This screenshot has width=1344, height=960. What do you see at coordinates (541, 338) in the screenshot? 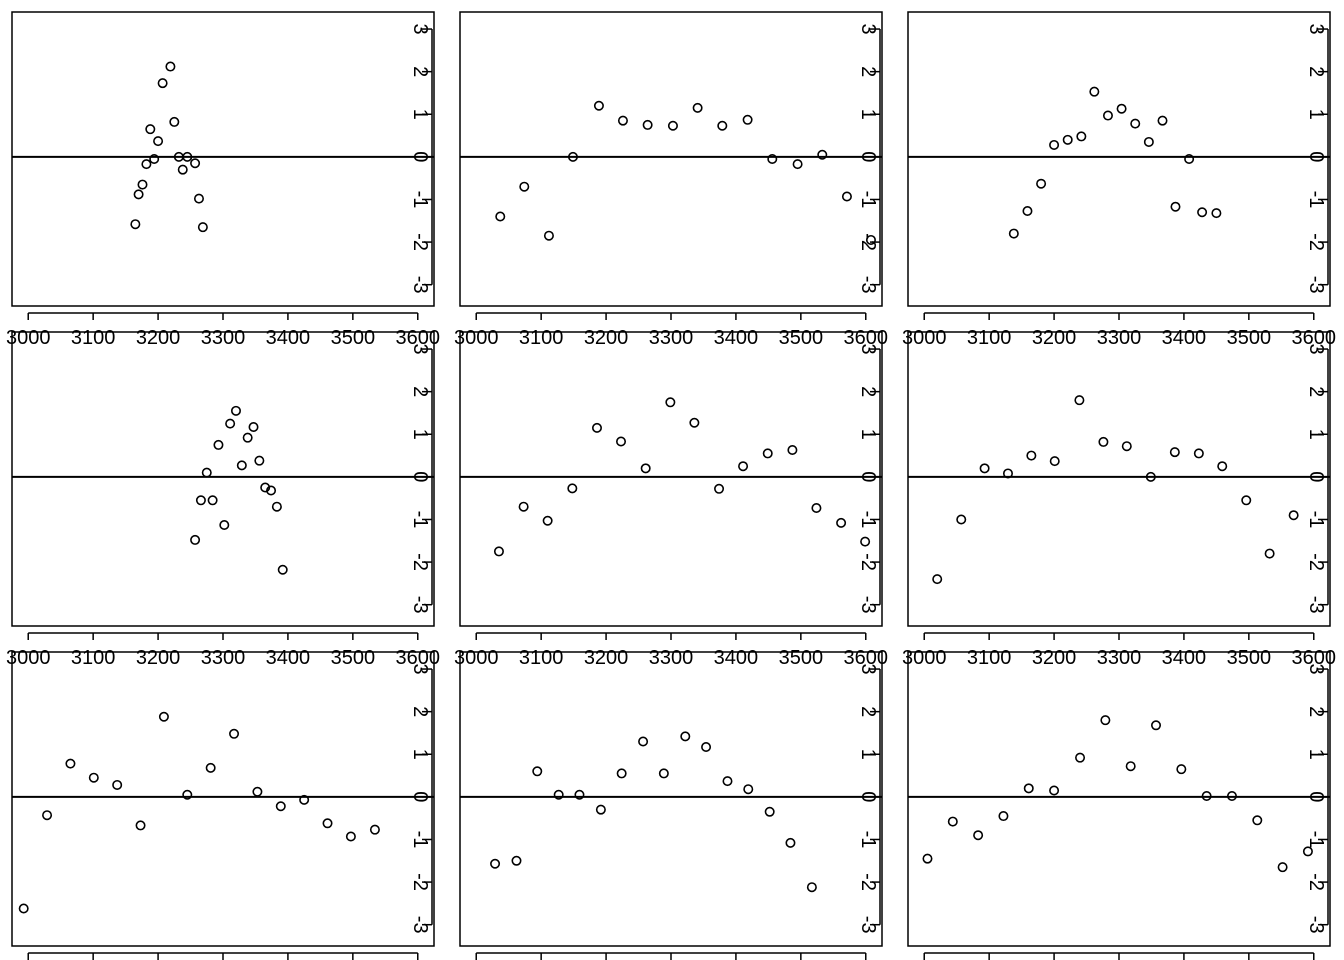
I see `x-tick-label: 3100` at bounding box center [541, 338].